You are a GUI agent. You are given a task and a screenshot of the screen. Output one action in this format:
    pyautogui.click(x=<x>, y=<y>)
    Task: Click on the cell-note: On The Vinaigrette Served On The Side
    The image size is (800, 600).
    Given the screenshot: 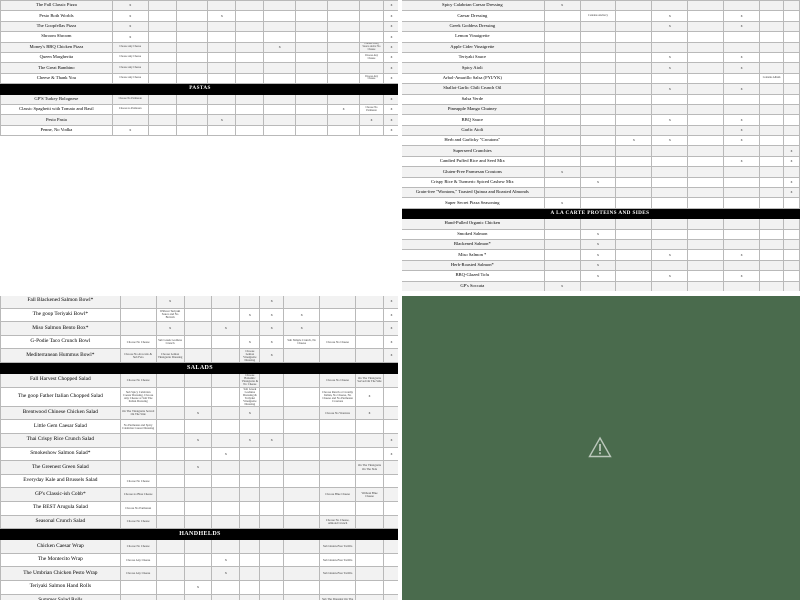 What is the action you would take?
    pyautogui.click(x=369, y=380)
    